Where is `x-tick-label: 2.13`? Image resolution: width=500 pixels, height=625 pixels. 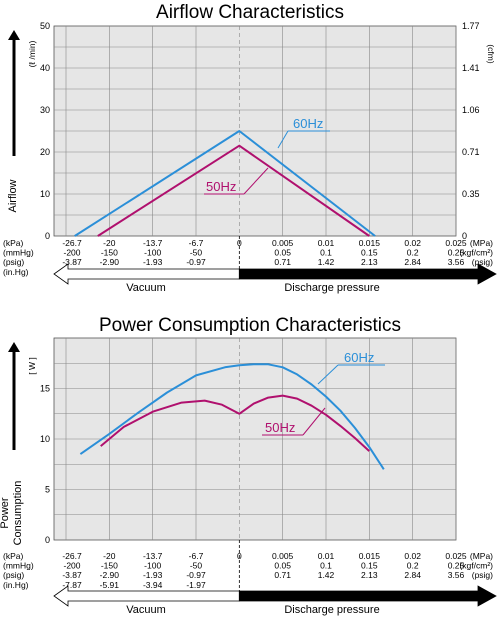 x-tick-label: 2.13 is located at coordinates (369, 575).